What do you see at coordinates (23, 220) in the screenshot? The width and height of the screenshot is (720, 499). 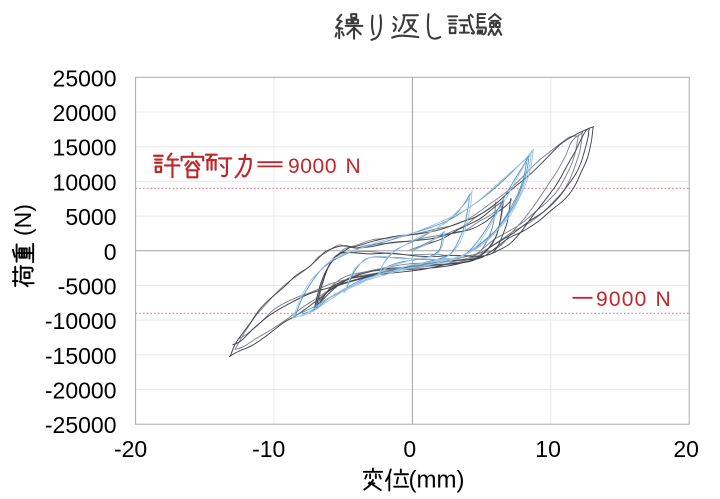 I see `svg-text: (N)` at bounding box center [23, 220].